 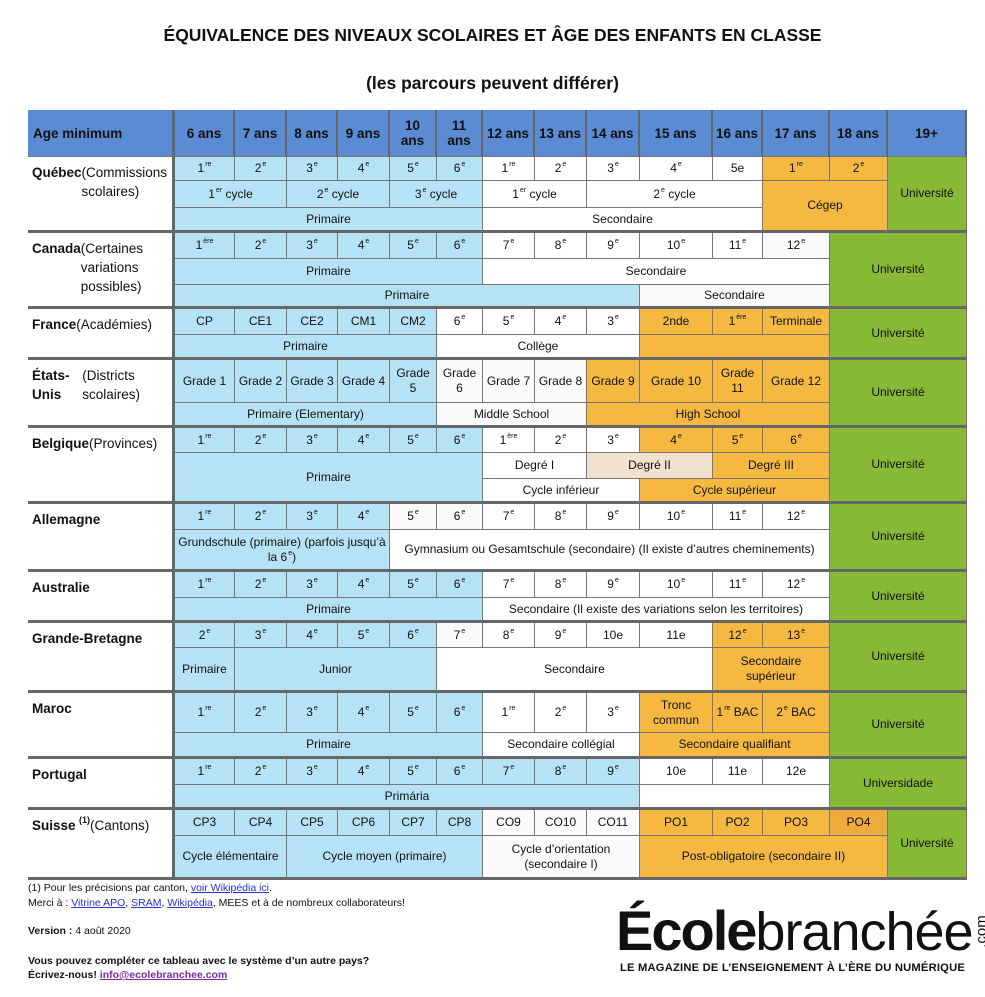 What do you see at coordinates (101, 538) in the screenshot?
I see `country-label: Allemagne` at bounding box center [101, 538].